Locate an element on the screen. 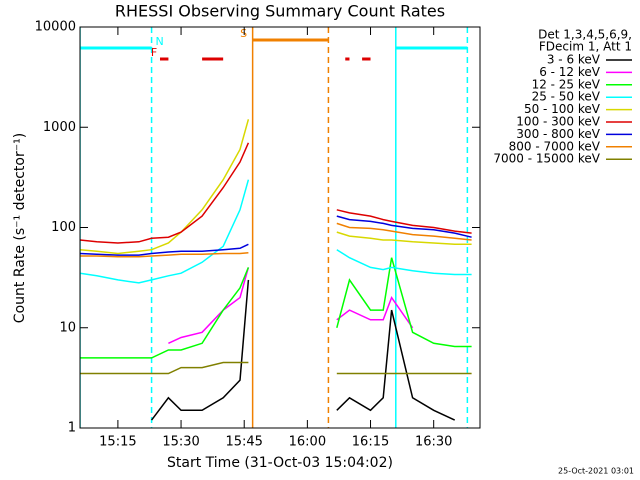  x-tick-label: 15:45 is located at coordinates (243, 442).